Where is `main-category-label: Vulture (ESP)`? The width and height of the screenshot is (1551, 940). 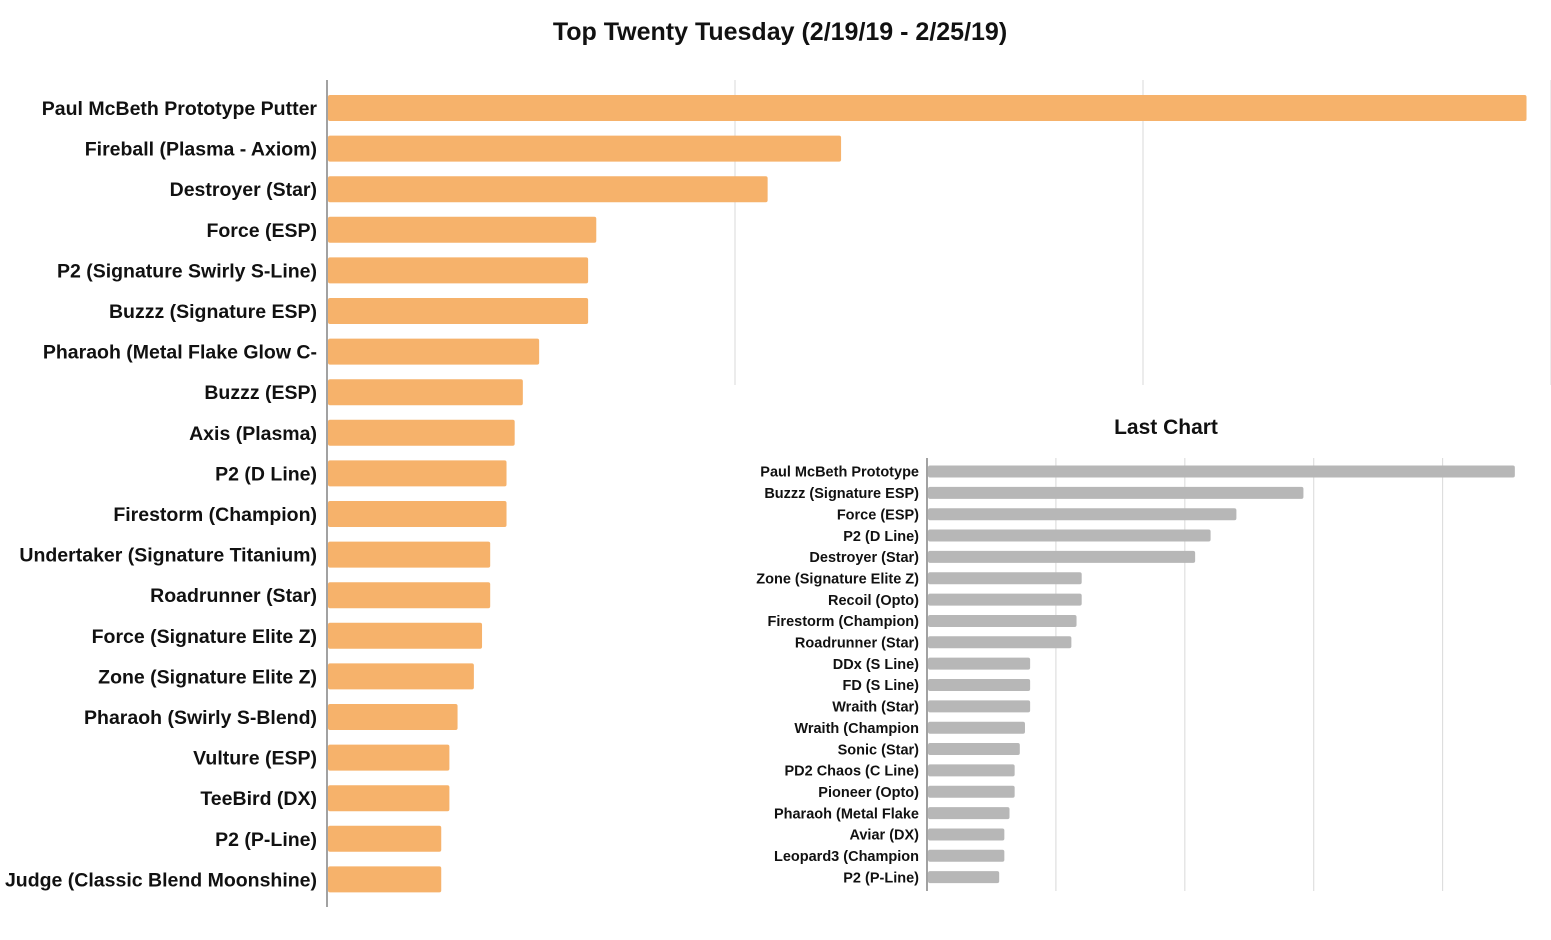
main-category-label: Vulture (ESP) is located at coordinates (255, 759).